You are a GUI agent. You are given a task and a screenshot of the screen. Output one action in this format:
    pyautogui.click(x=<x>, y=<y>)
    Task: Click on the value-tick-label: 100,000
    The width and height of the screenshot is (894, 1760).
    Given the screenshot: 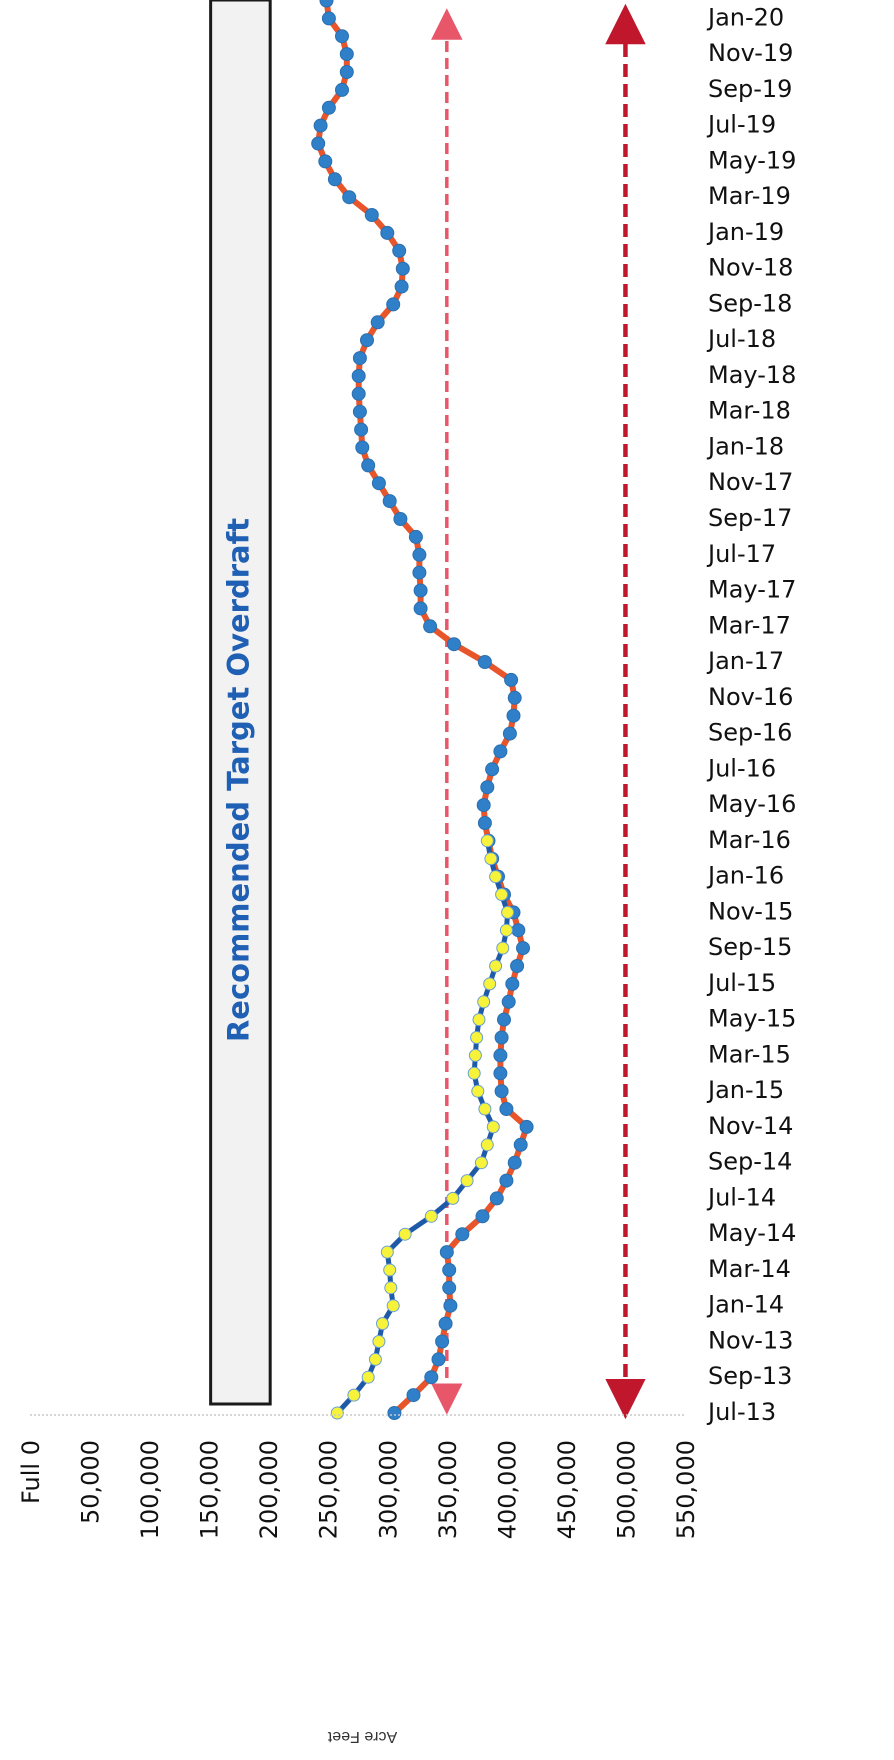 What is the action you would take?
    pyautogui.click(x=150, y=1489)
    